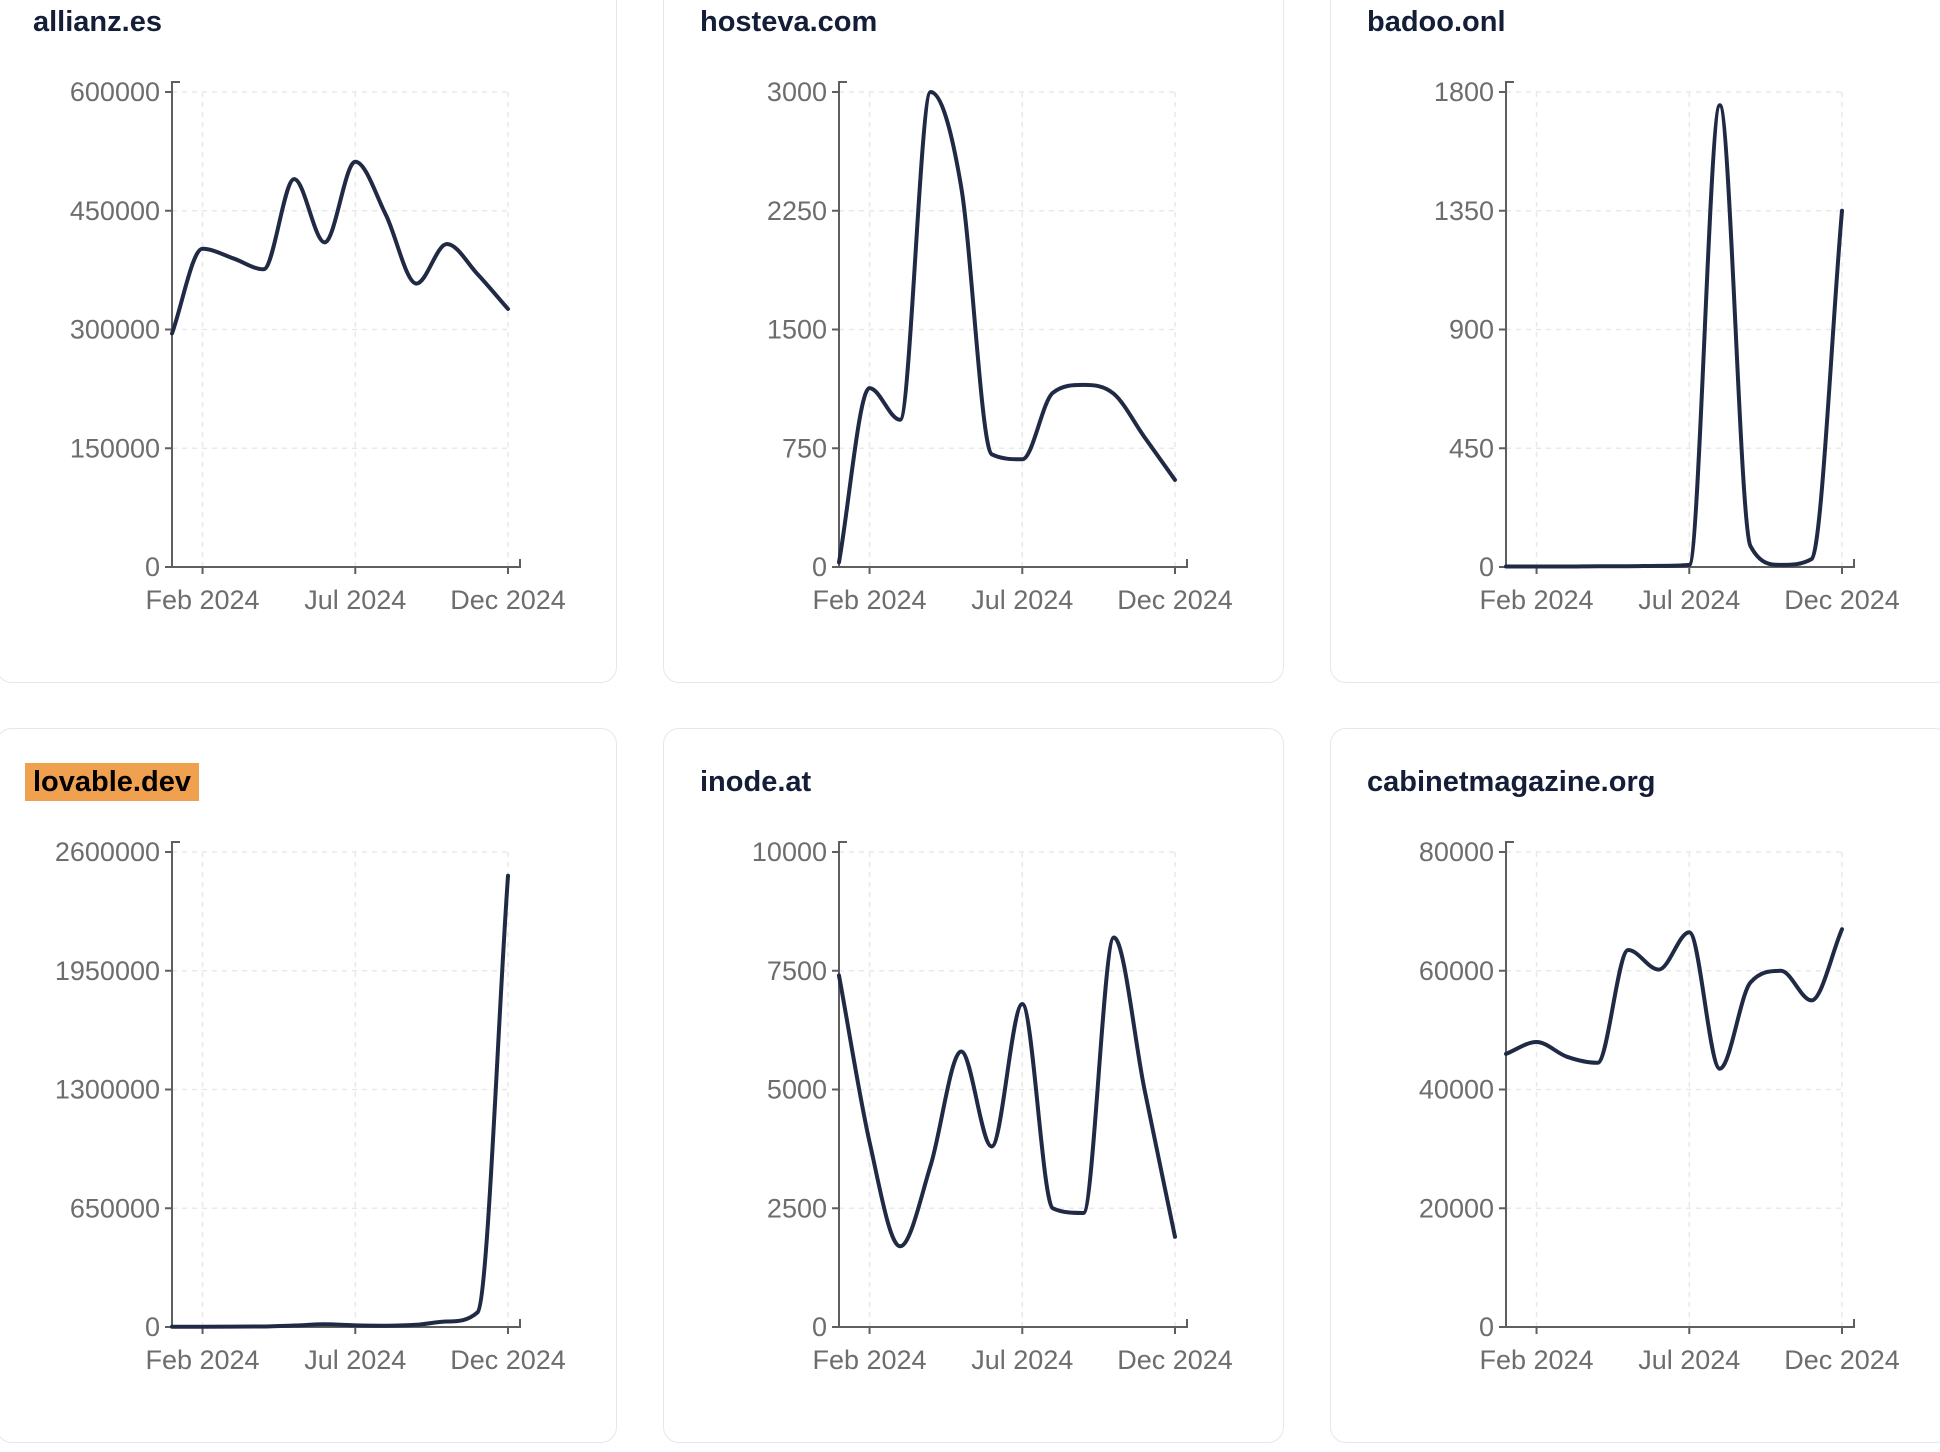  Describe the element at coordinates (1464, 211) in the screenshot. I see `y-tick-label: 1350` at that location.